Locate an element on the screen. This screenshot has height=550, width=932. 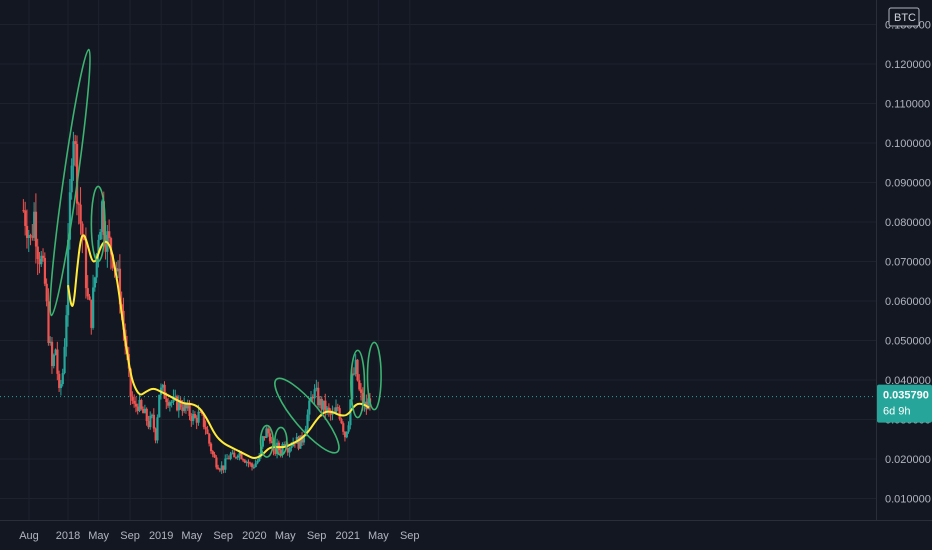
price-tick-label: 0.070000 is located at coordinates (908, 263).